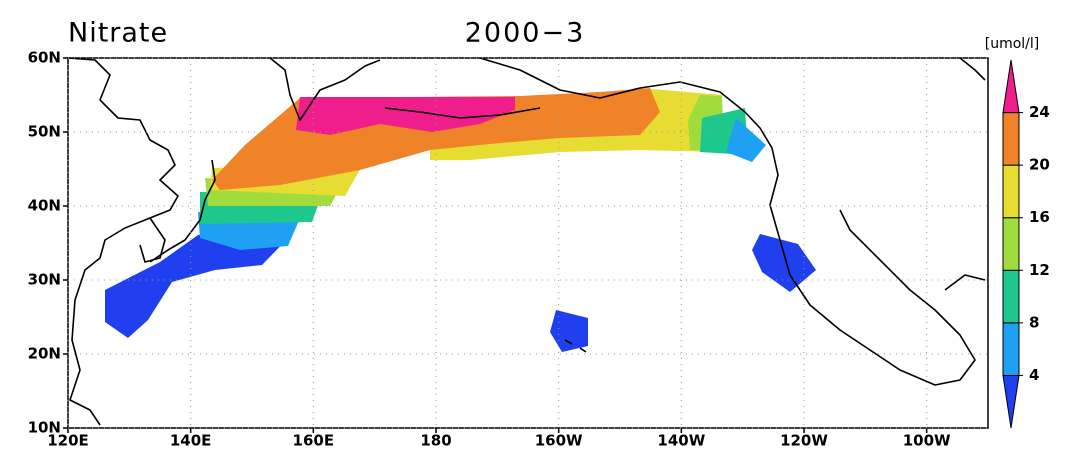 The image size is (1074, 472). What do you see at coordinates (44, 428) in the screenshot?
I see `y-tick-label: 10N` at bounding box center [44, 428].